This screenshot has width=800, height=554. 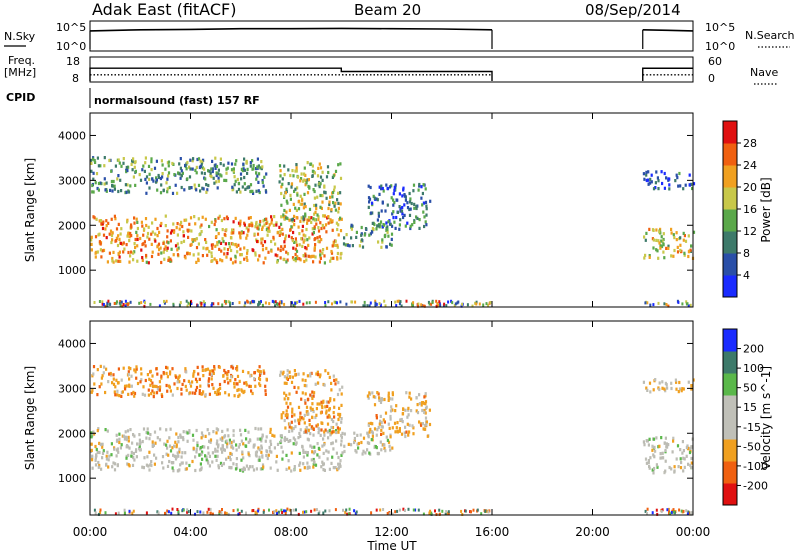 What do you see at coordinates (20, 97) in the screenshot?
I see `cpid-label: CPID` at bounding box center [20, 97].